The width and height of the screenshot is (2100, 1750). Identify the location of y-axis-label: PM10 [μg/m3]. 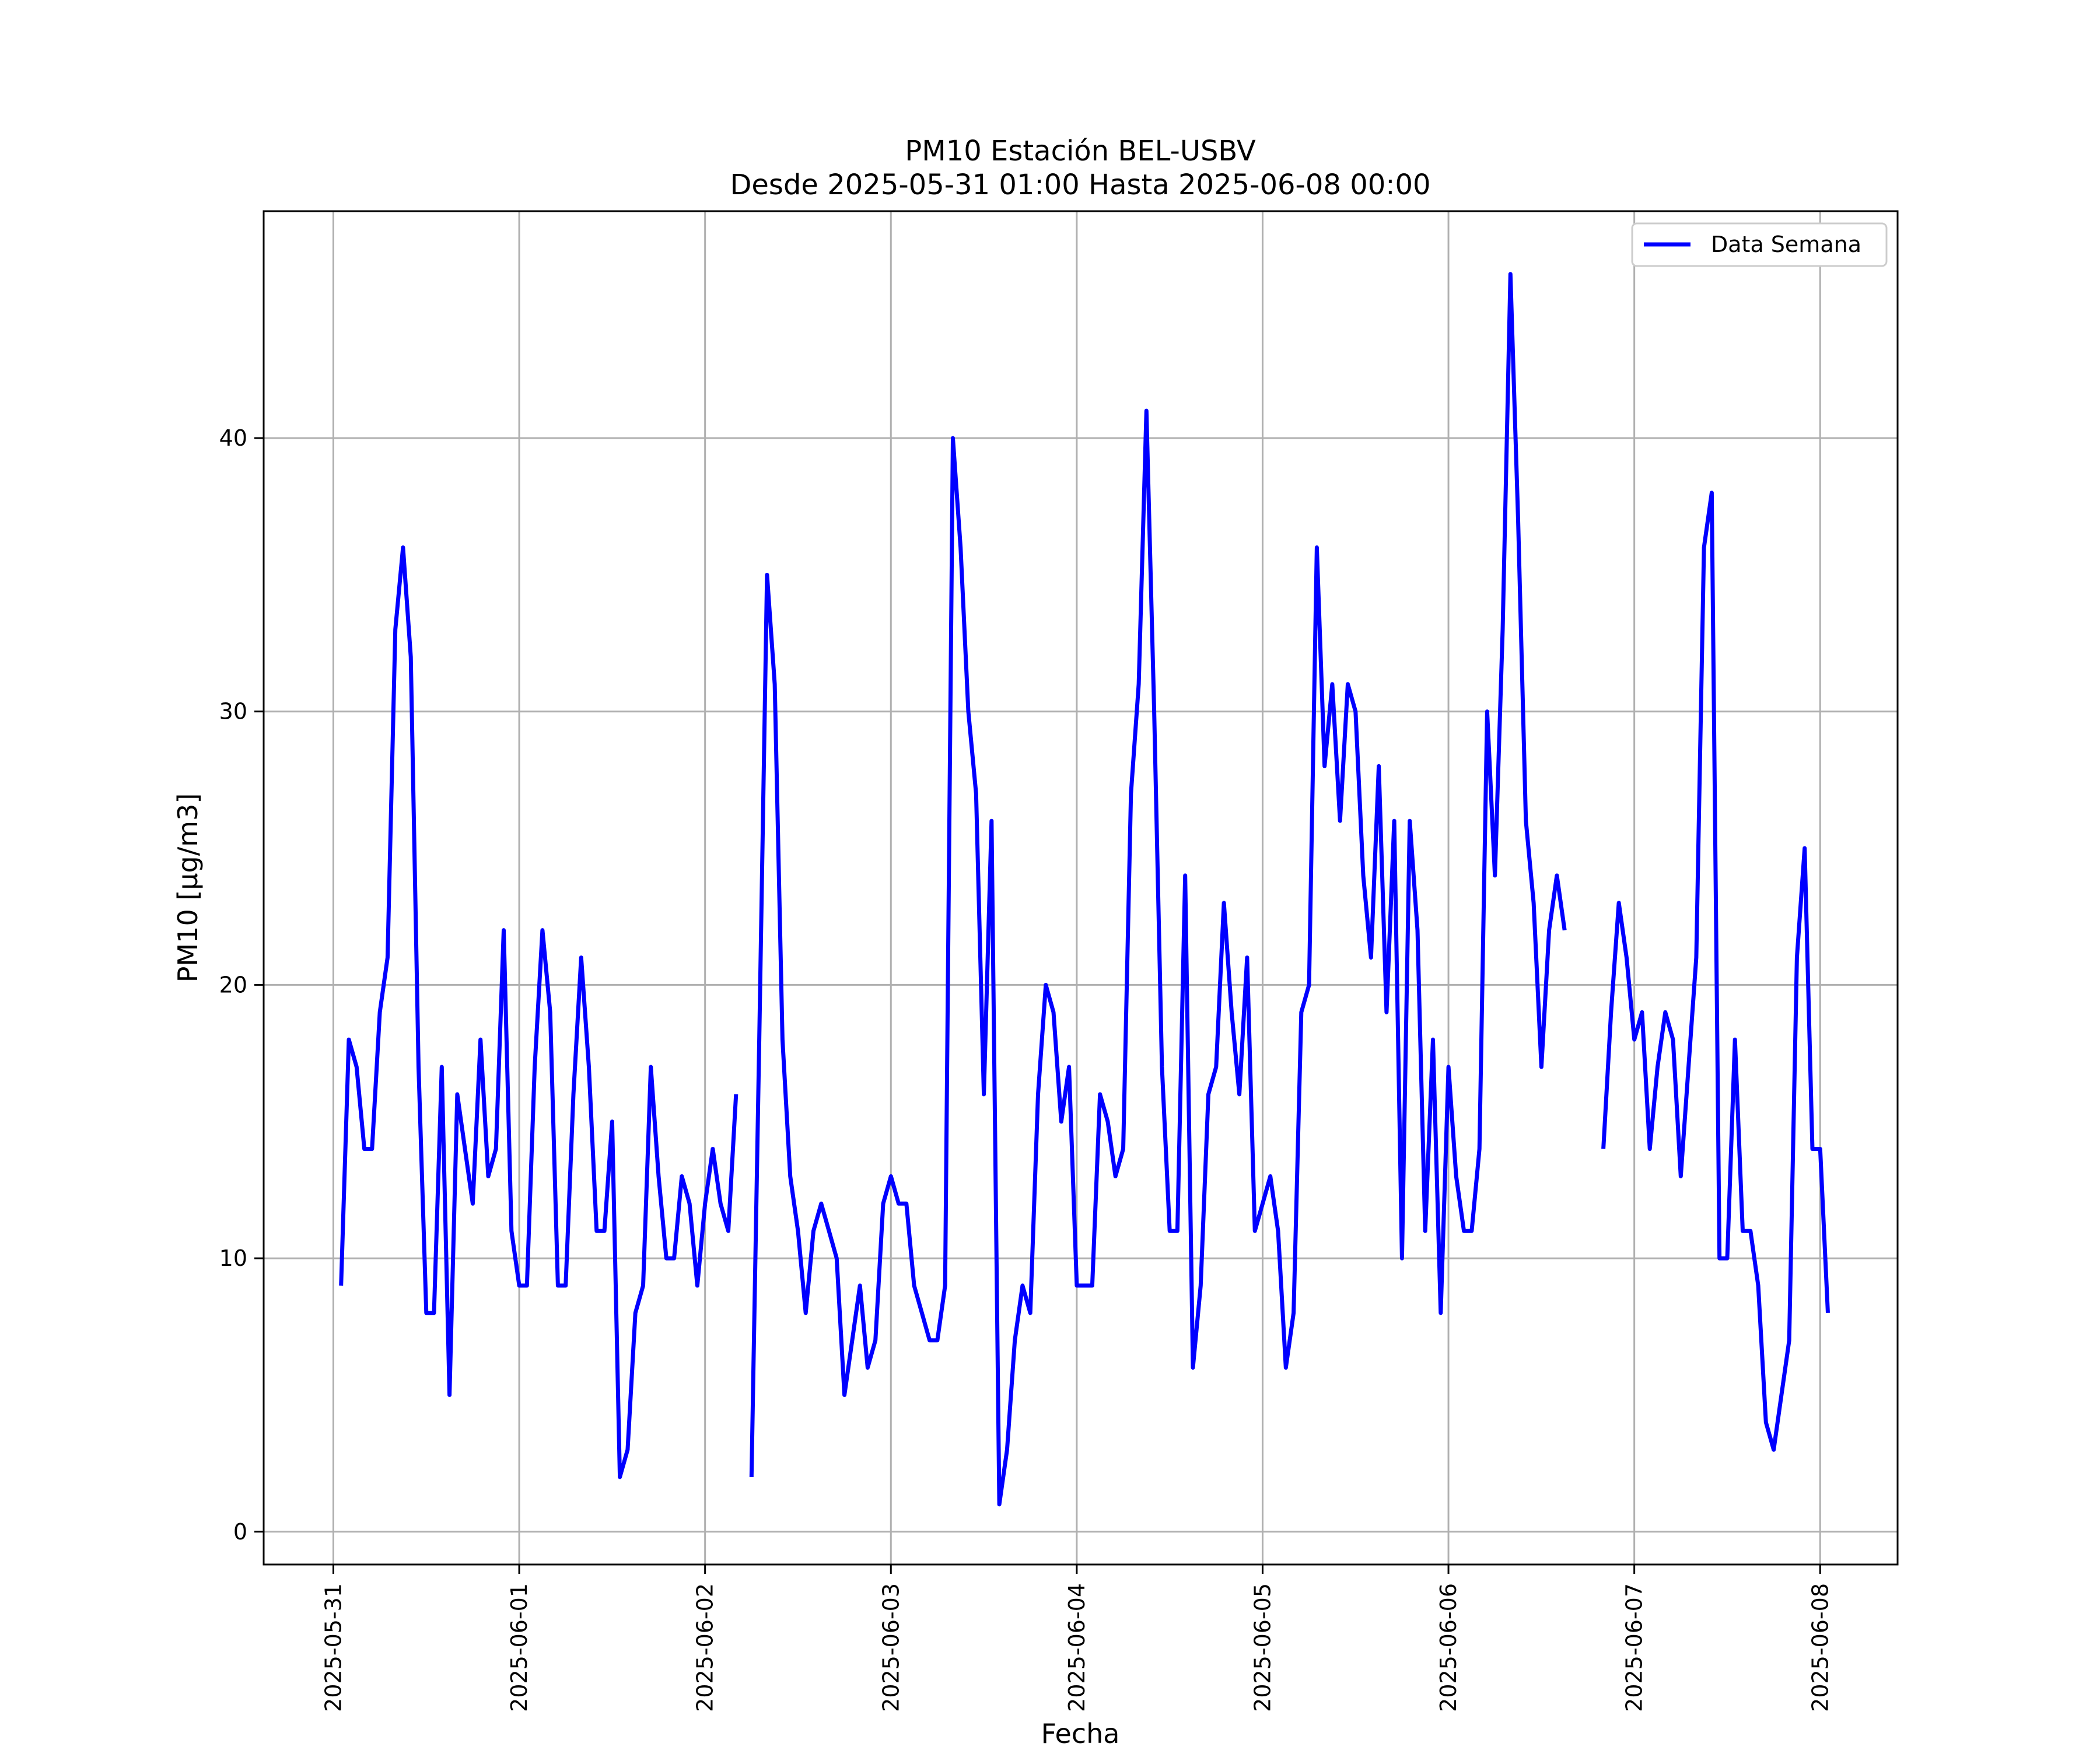
(188, 888).